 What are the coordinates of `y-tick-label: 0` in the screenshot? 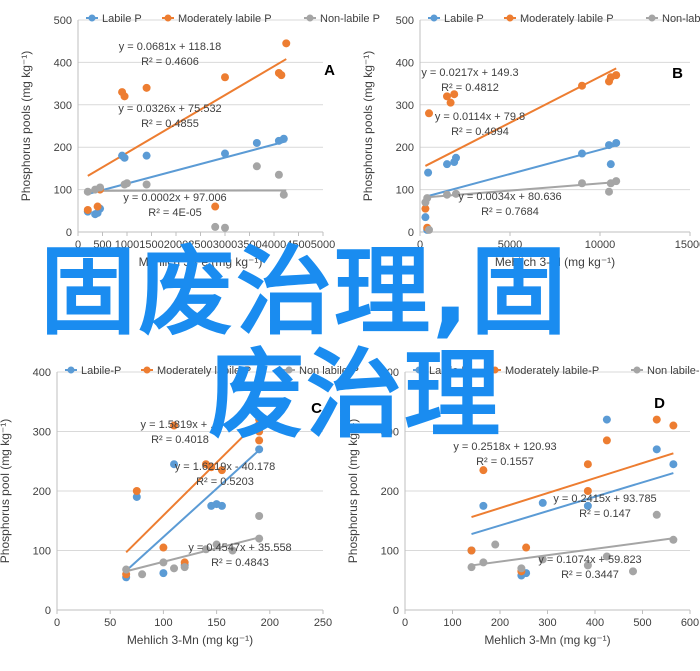 It's located at (396, 611).